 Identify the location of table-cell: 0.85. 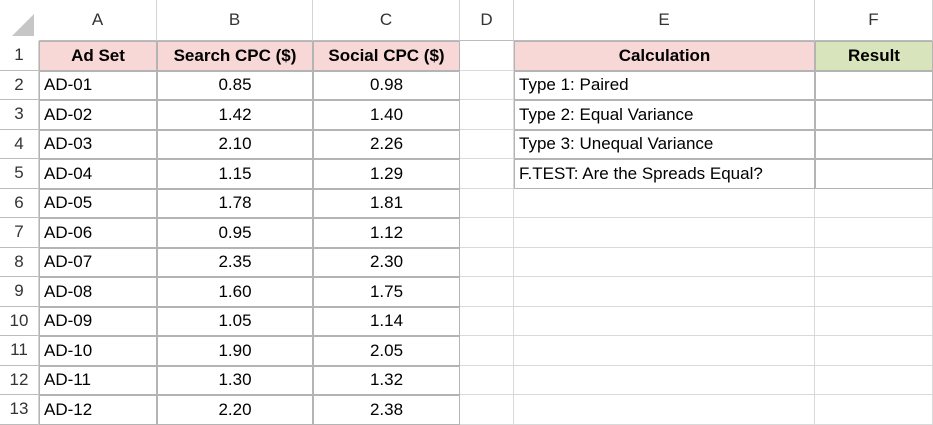
(235, 85).